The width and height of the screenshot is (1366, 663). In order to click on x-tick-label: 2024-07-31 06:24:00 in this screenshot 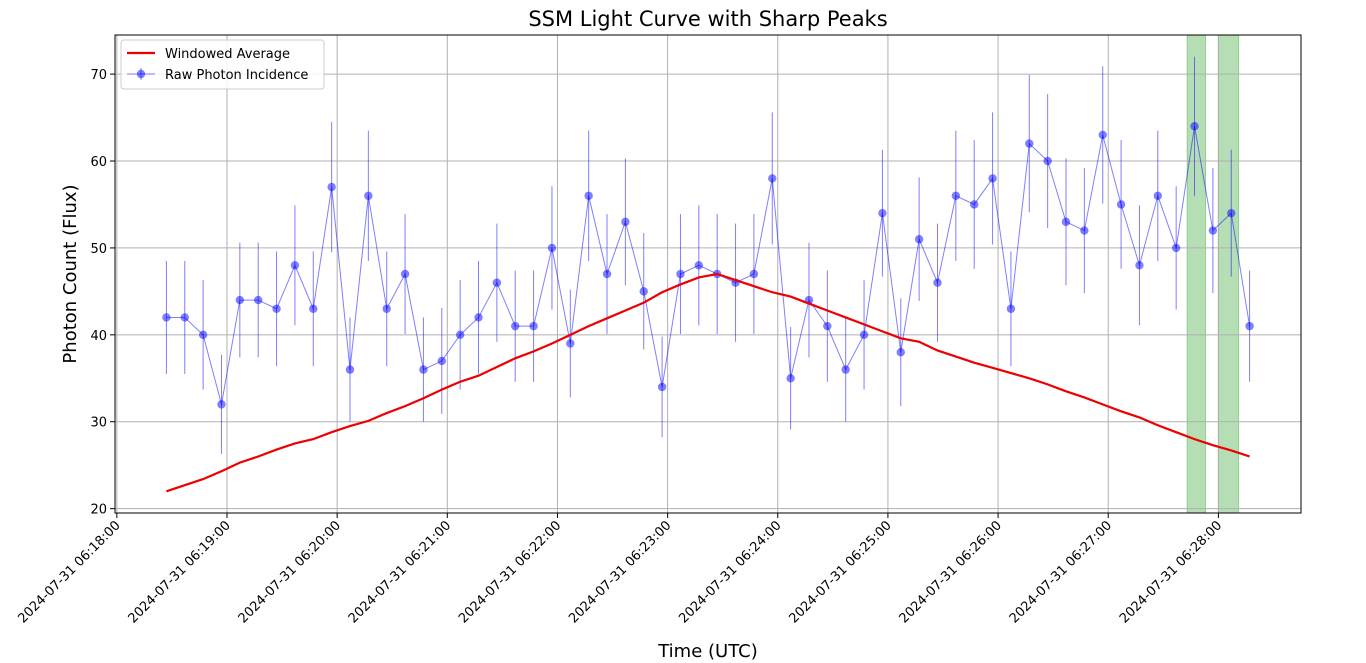, I will do `click(730, 572)`.